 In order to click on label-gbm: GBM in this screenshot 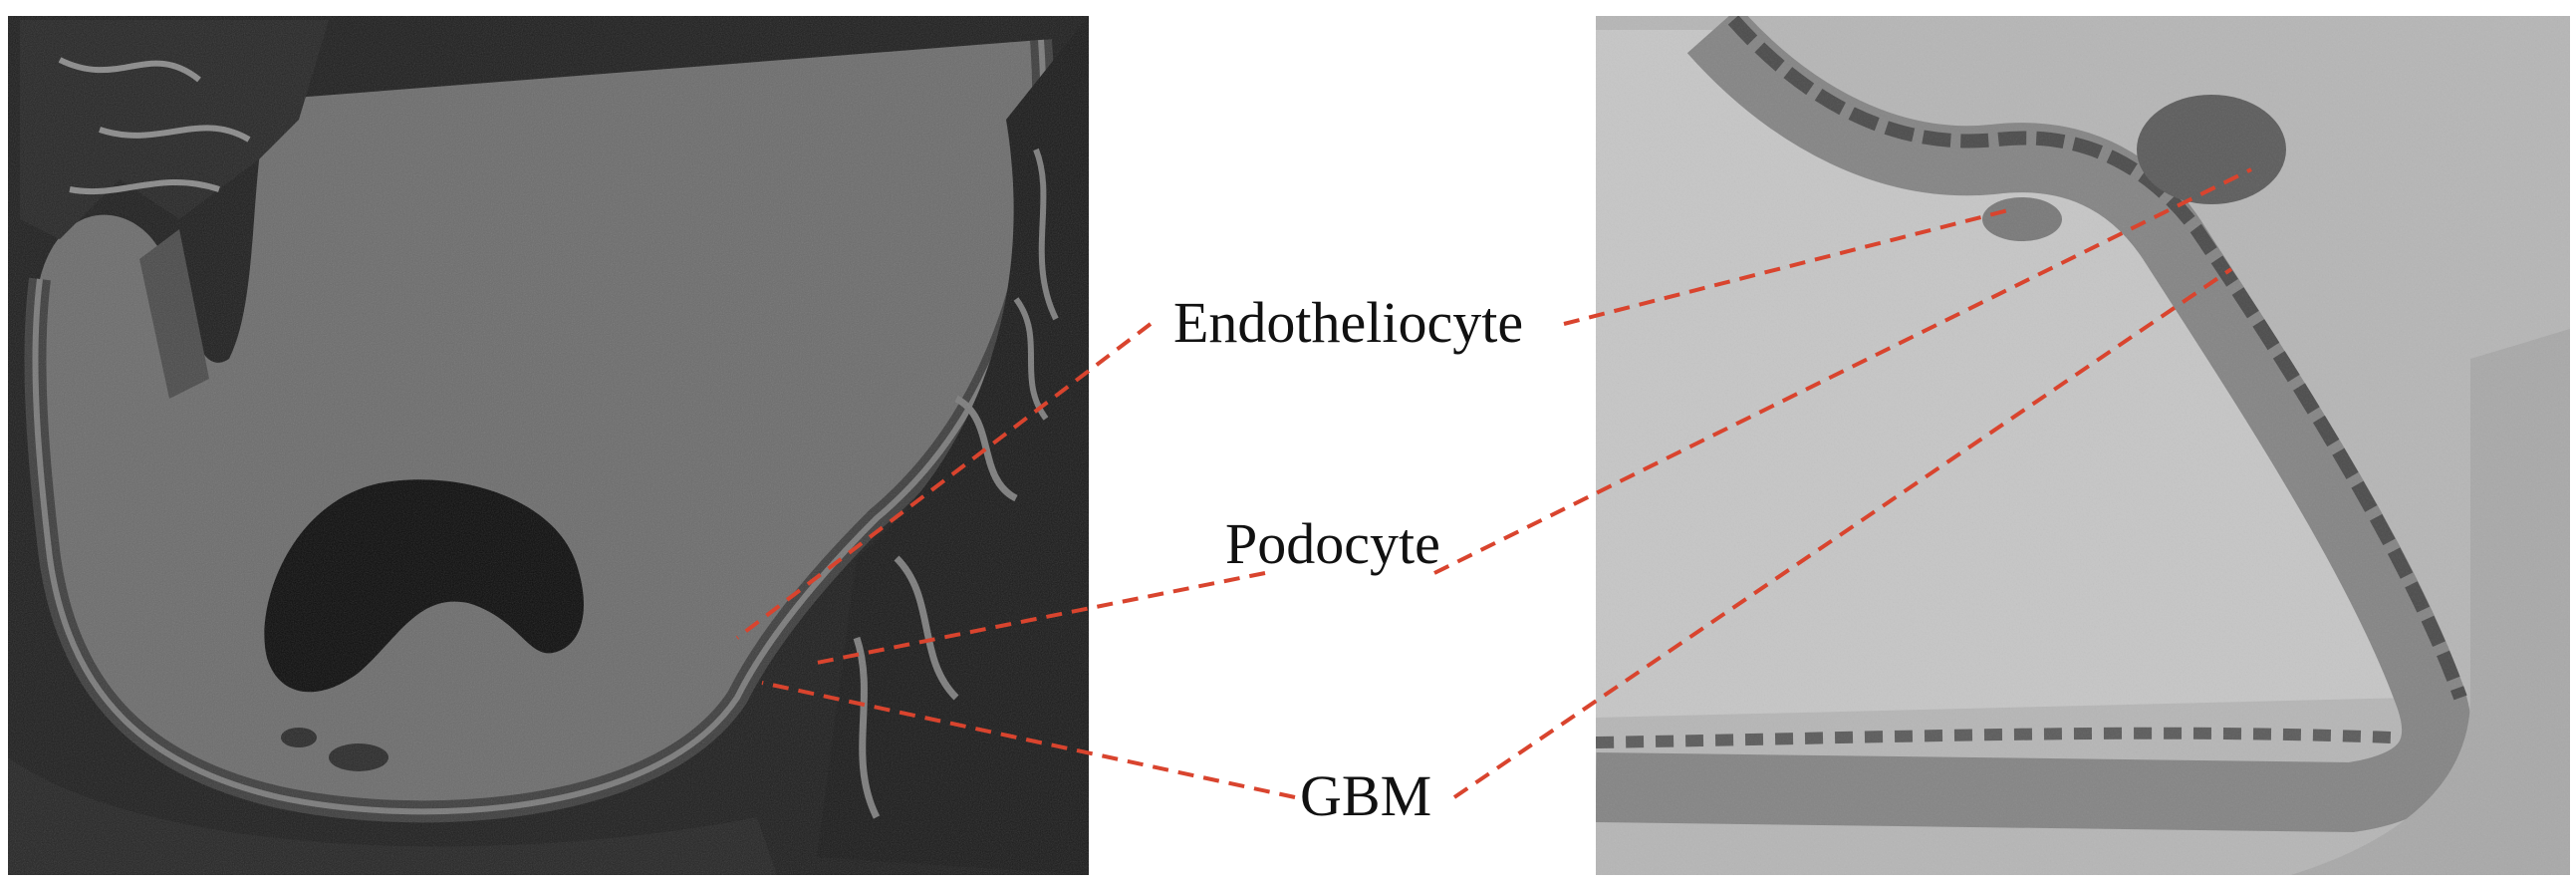, I will do `click(1365, 795)`.